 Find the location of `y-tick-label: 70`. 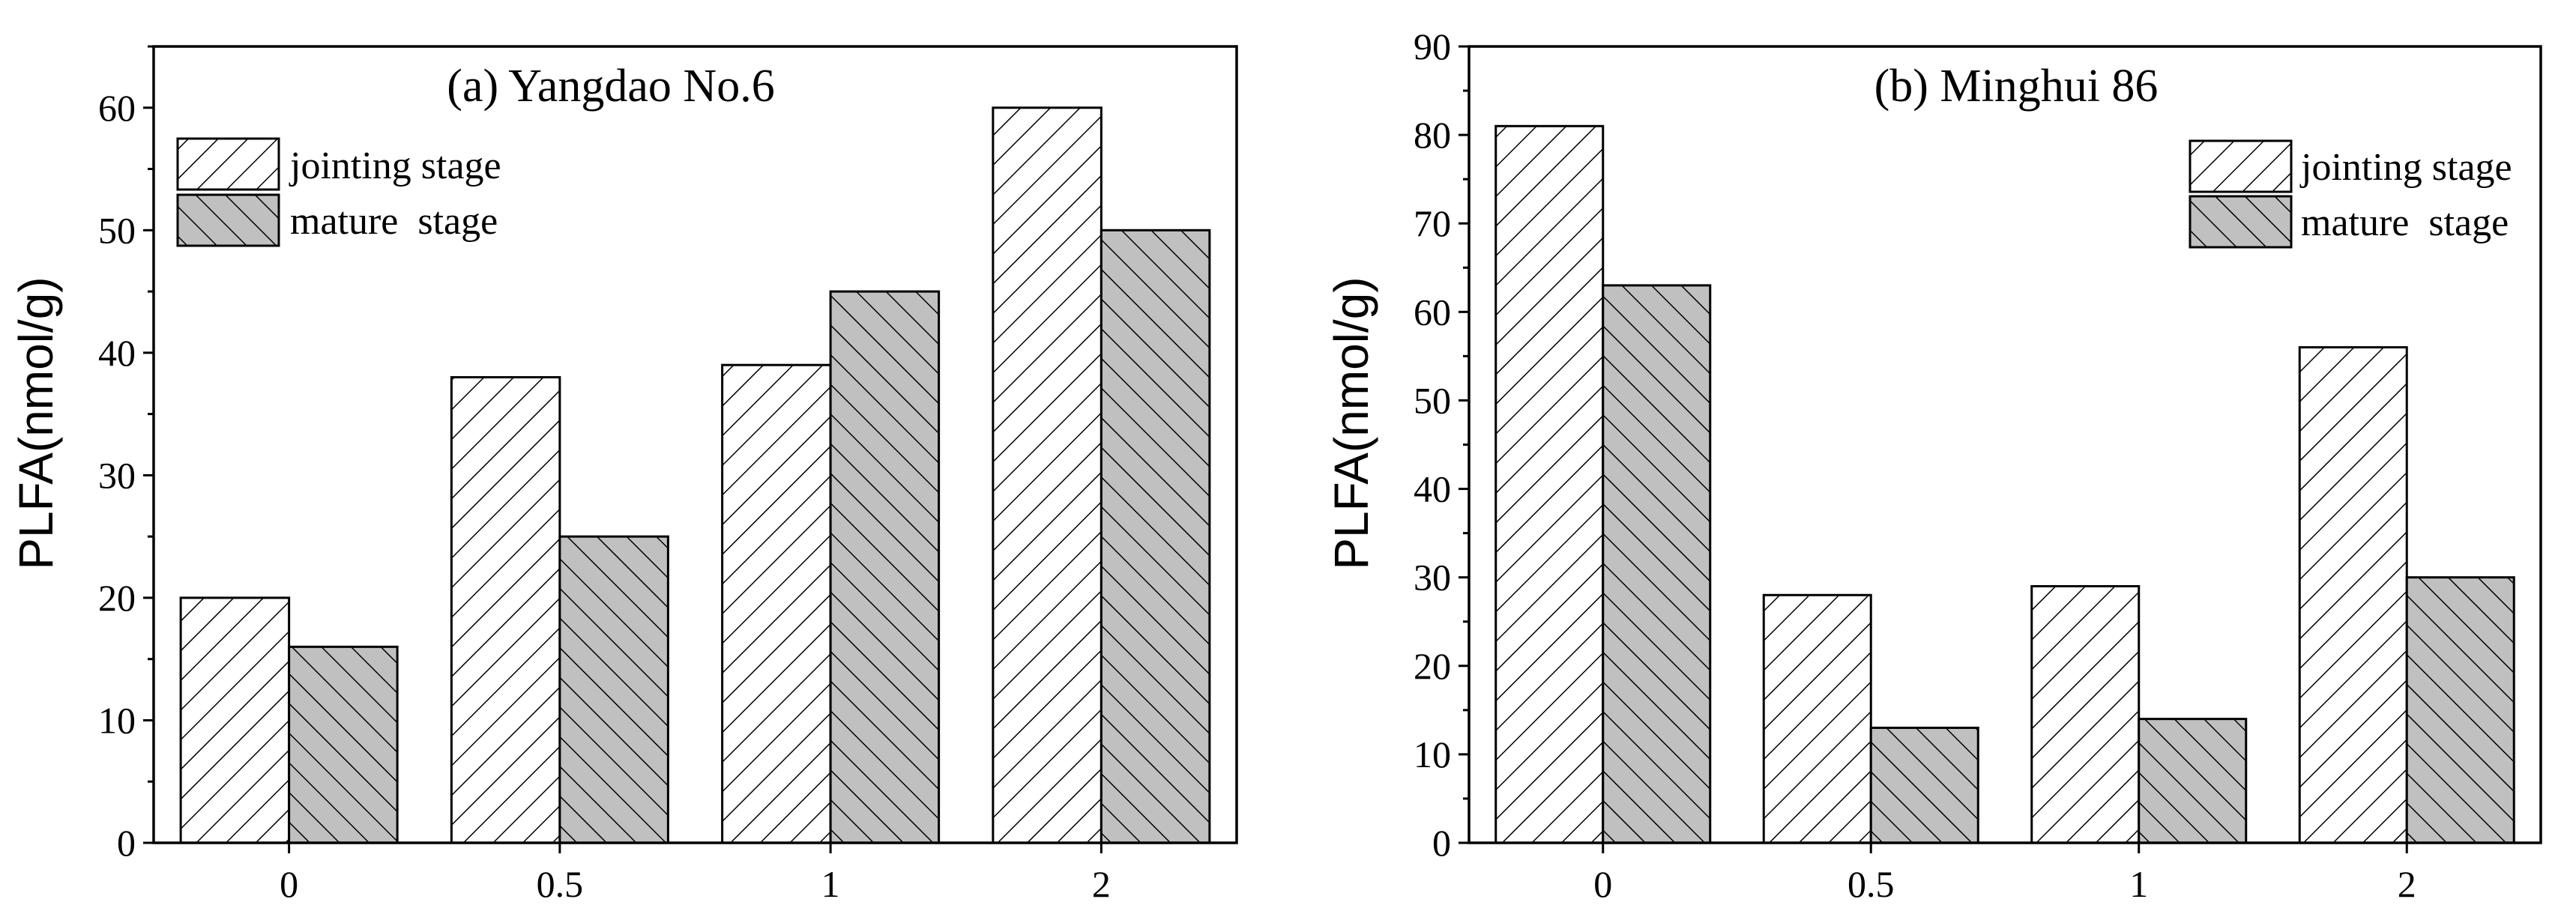

y-tick-label: 70 is located at coordinates (1433, 223).